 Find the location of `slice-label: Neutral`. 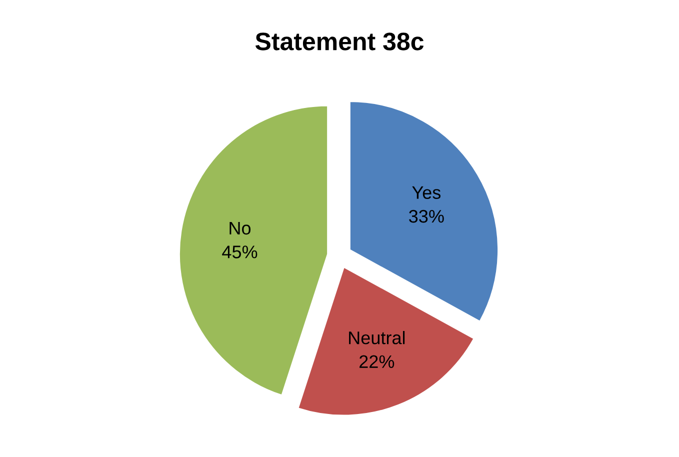

slice-label: Neutral is located at coordinates (377, 337).